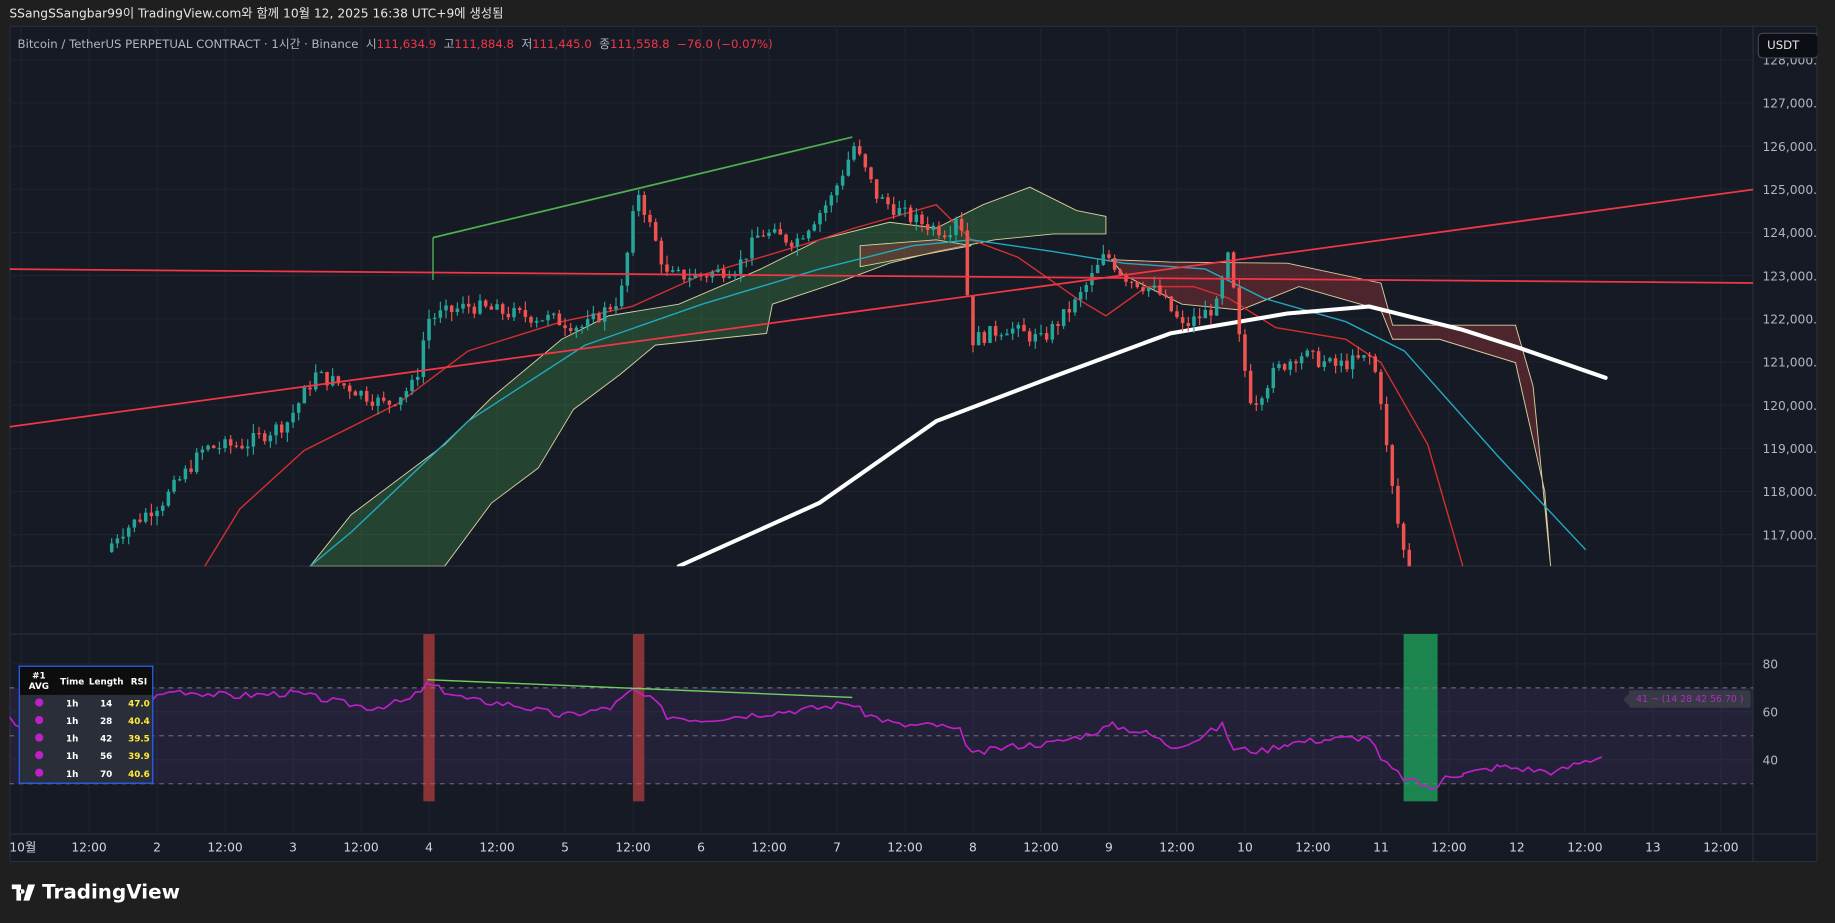  I want to click on time-tick-label: 3, so click(293, 848).